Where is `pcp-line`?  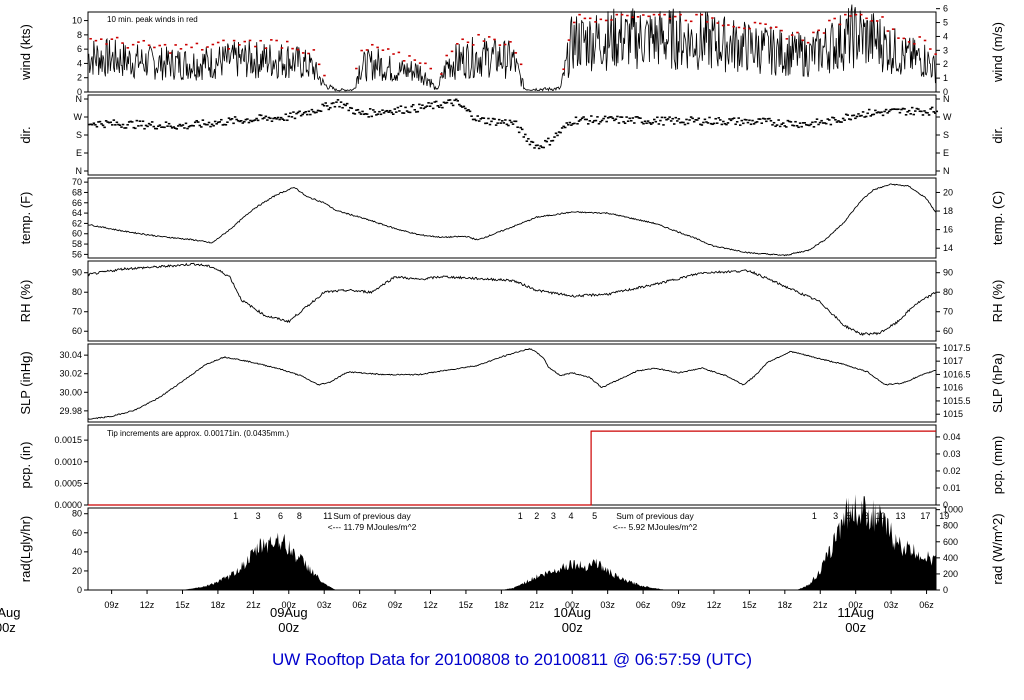 pcp-line is located at coordinates (512, 468).